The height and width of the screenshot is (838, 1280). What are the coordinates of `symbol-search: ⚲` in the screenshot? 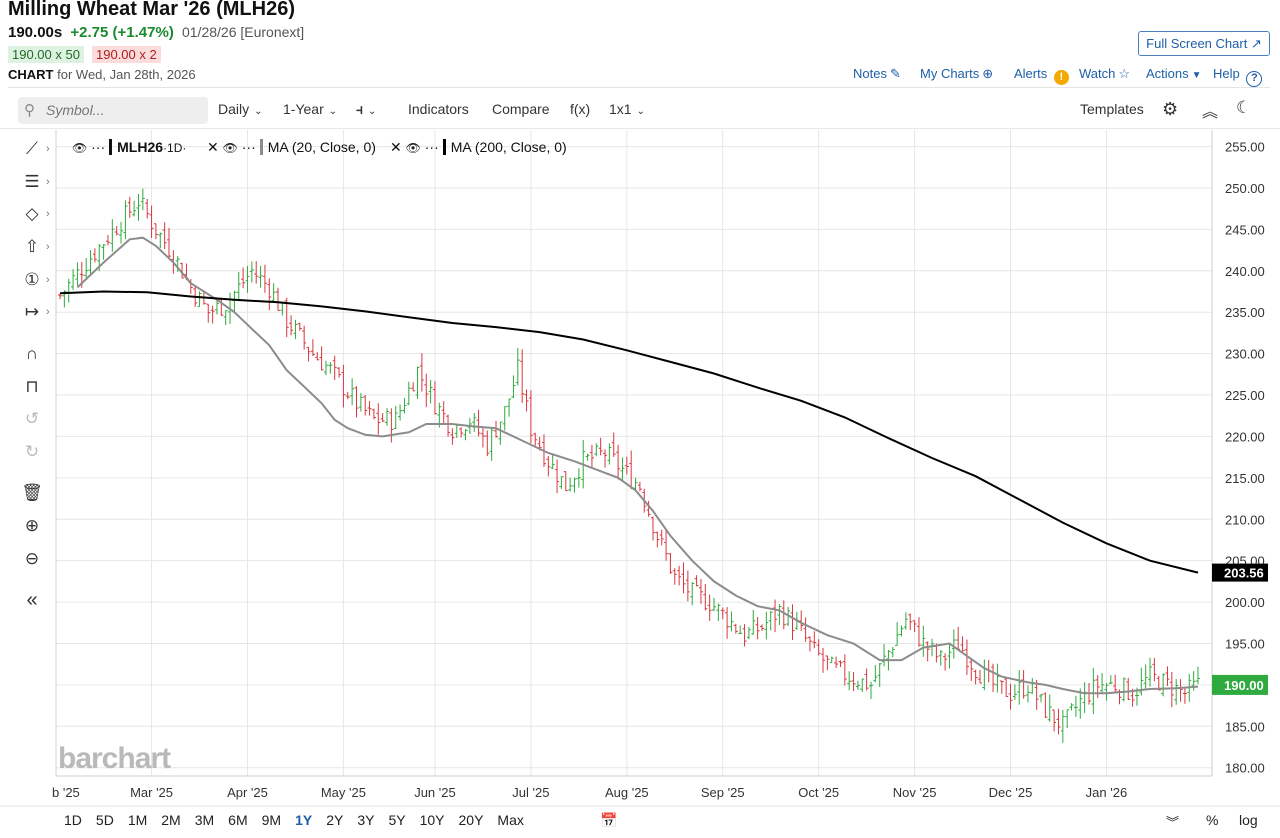 It's located at (113, 110).